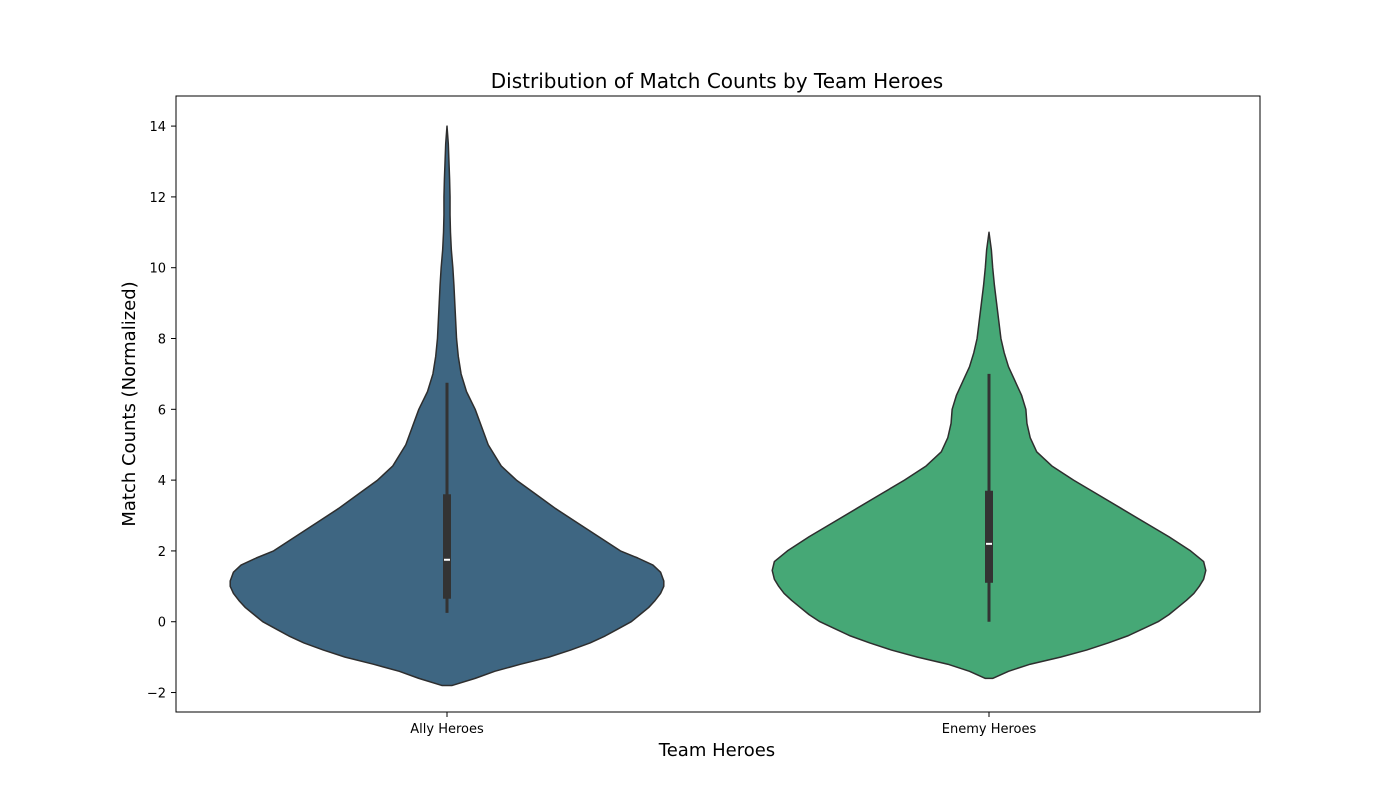  I want to click on y-axis-label: Match Counts (Normalized), so click(129, 403).